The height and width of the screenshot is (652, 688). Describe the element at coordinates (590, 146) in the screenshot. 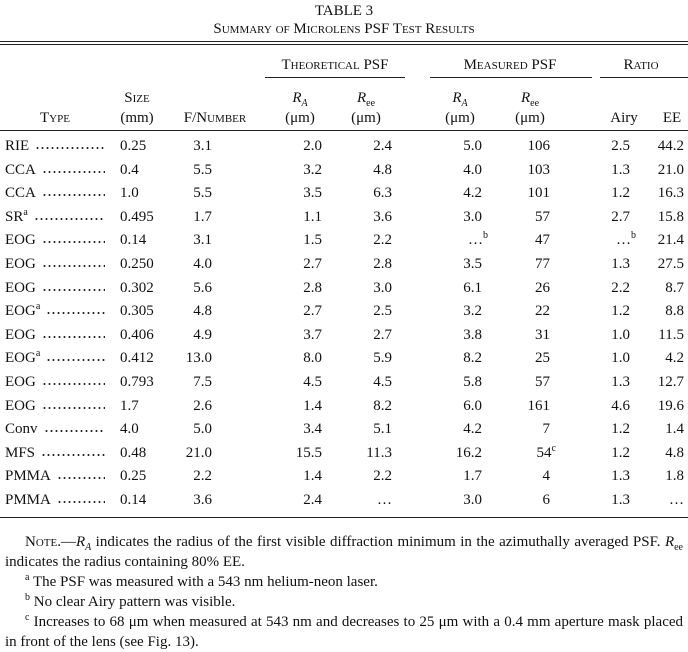

I see `cell: 2.5` at that location.